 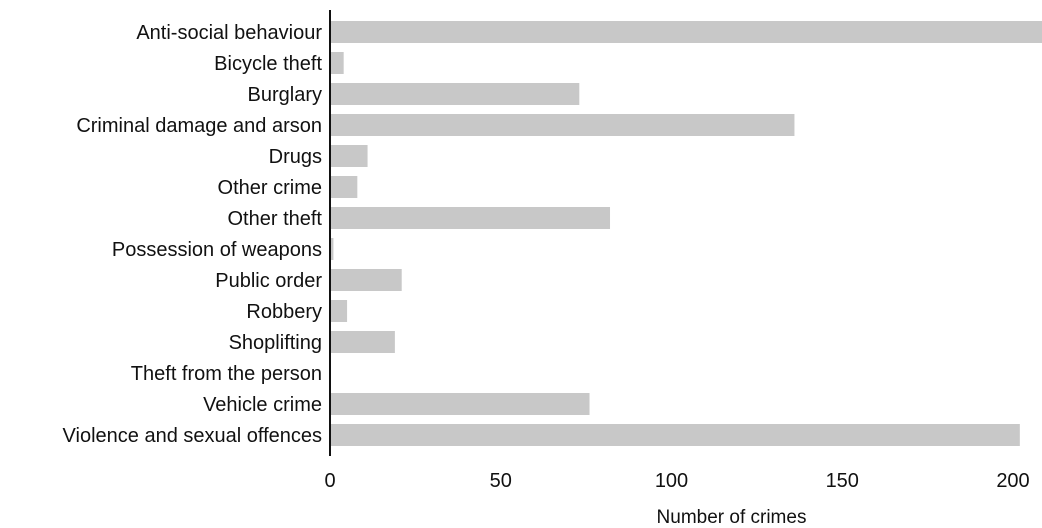 I want to click on bar-criminal-damage-and-arson, so click(x=562, y=125).